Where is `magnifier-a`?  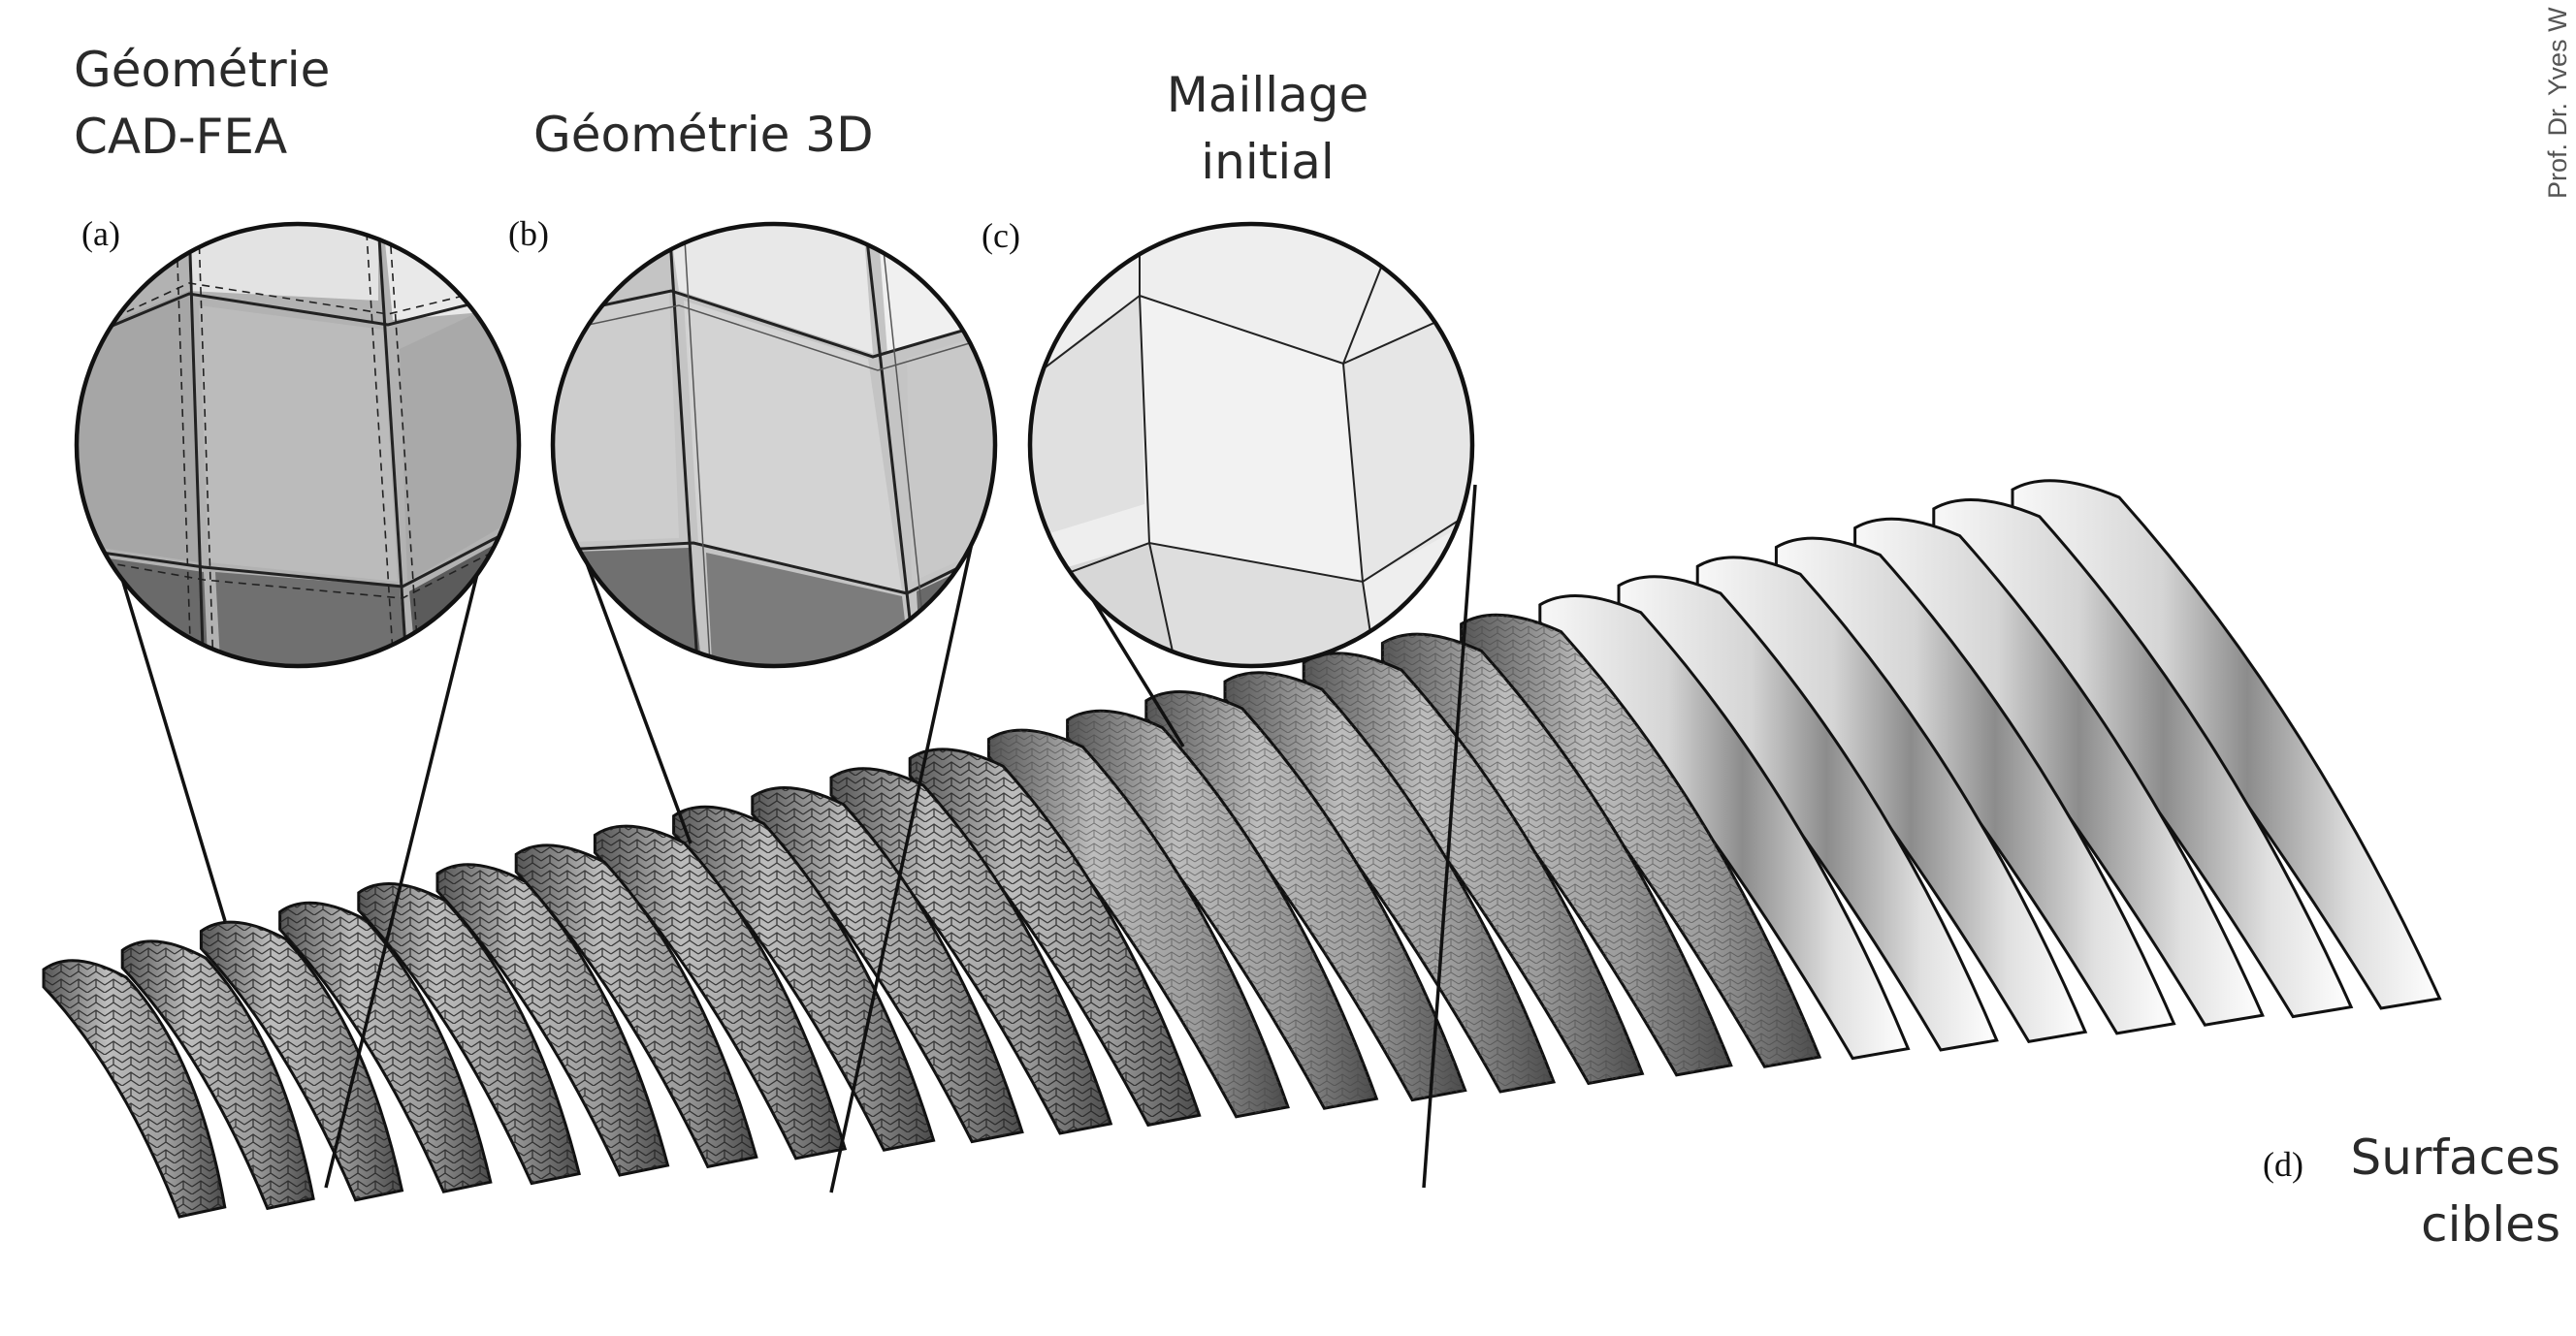 magnifier-a is located at coordinates (298, 445).